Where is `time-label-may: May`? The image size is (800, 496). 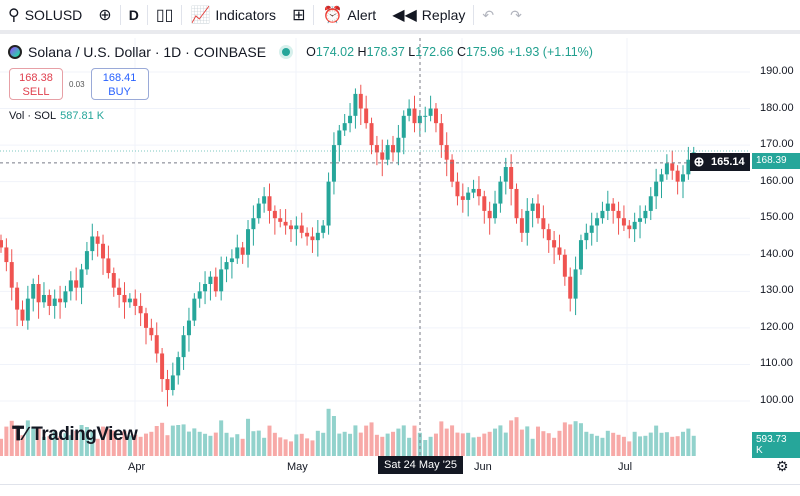 time-label-may: May is located at coordinates (297, 467).